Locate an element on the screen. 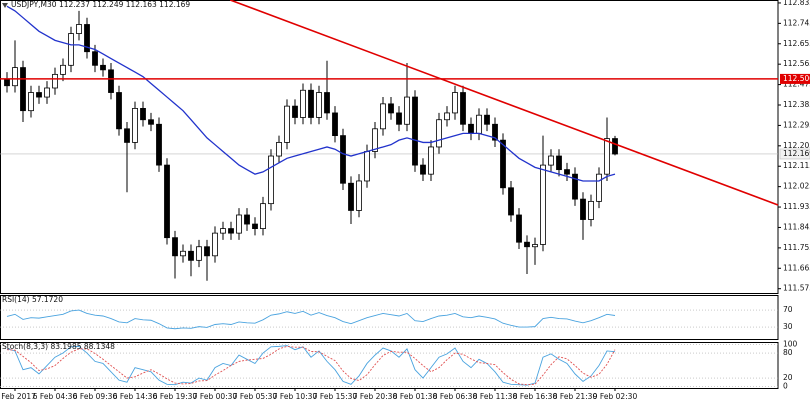 The image size is (810, 403). x-tick-label: 9 Feb 02:30 is located at coordinates (615, 396).